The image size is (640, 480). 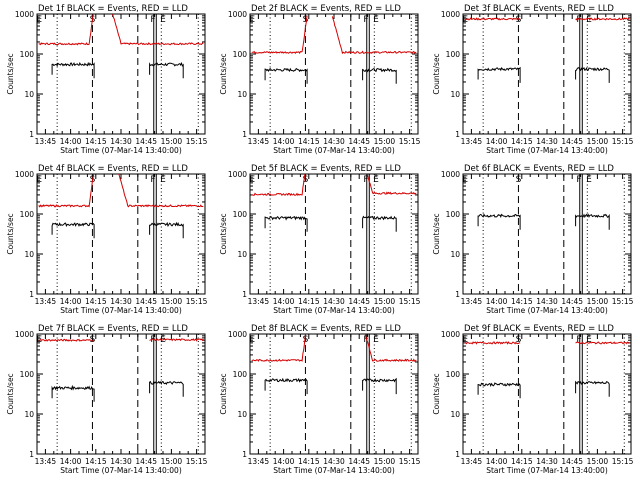 What do you see at coordinates (539, 9) in the screenshot?
I see `chart-title: Det 3f BLACK = Events, RED = LLD` at bounding box center [539, 9].